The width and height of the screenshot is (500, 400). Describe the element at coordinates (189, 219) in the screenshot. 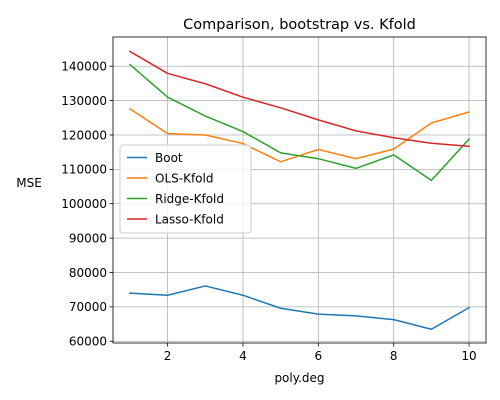

I see `legend-label-lasso-kfold: Lasso-Kfold` at that location.